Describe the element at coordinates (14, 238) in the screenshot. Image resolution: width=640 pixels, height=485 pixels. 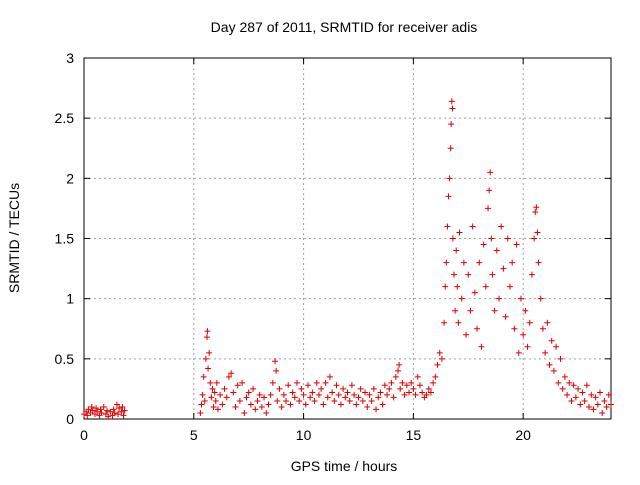
I see `y-axis-label: SRMTID / TECUs` at that location.